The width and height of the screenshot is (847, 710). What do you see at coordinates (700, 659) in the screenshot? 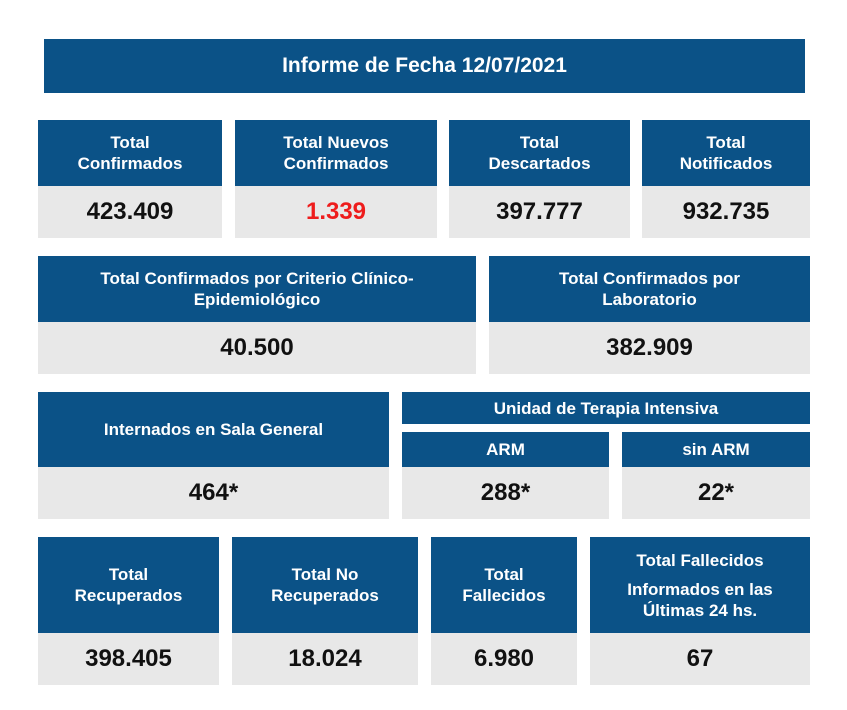
I see `card-value: 67` at bounding box center [700, 659].